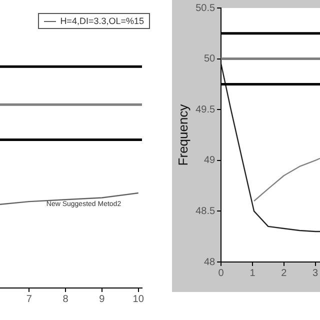  I want to click on y-tick-label: 49, so click(210, 160).